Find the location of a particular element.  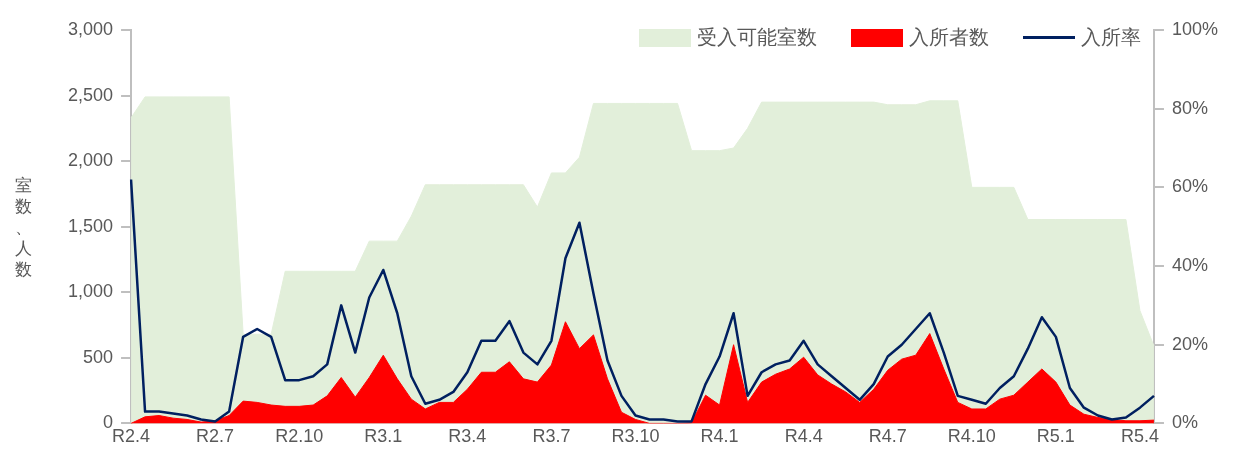

x-tick-label: R2.7 is located at coordinates (215, 436).